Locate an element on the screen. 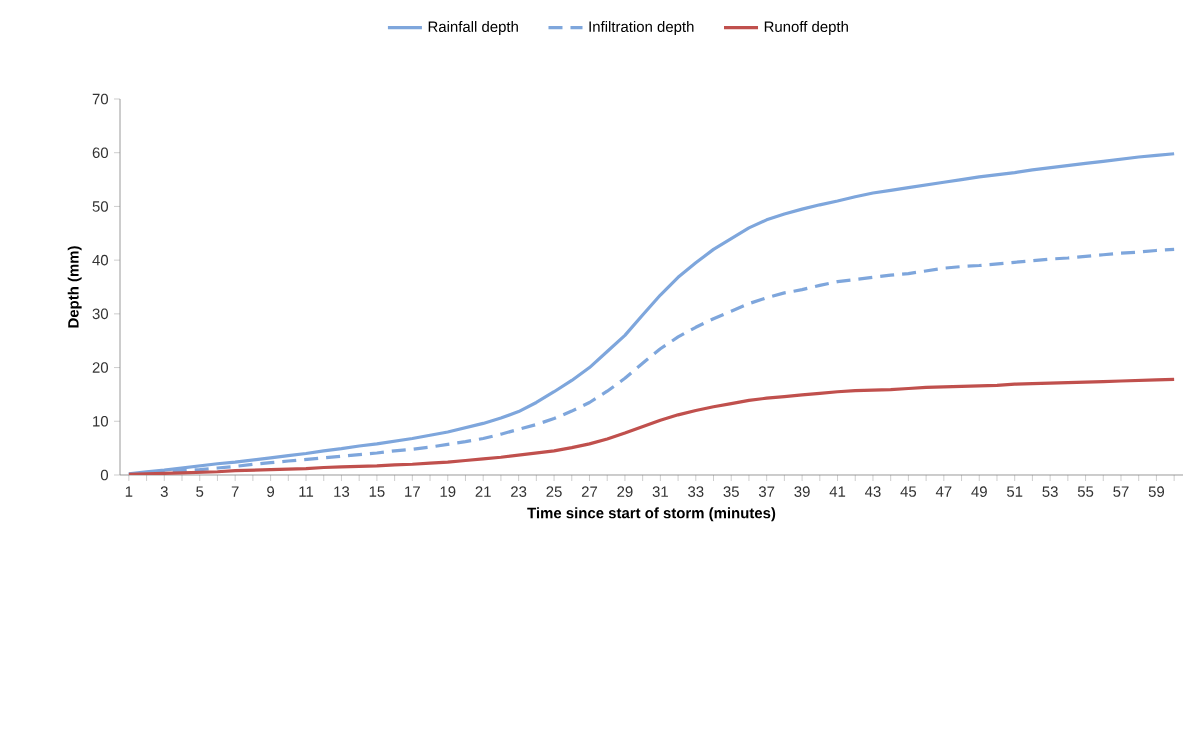  x-tick-label: 15 is located at coordinates (377, 491).